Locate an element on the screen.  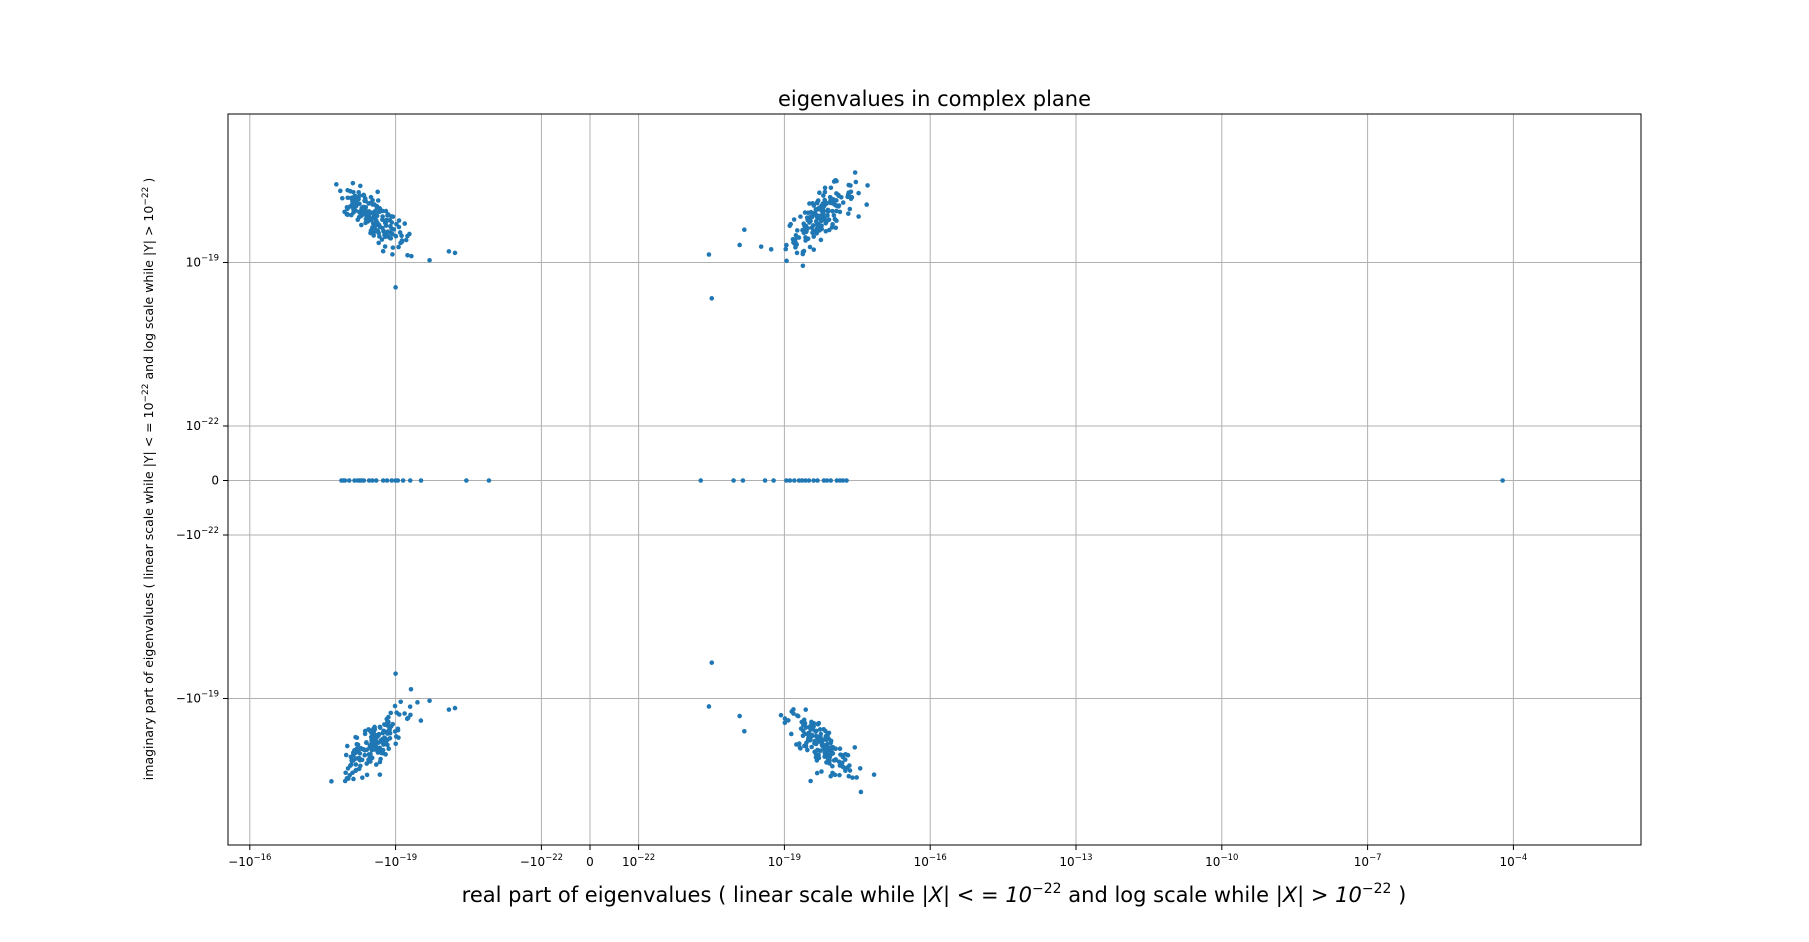
x-tick-label-9-exponent: −7 is located at coordinates (1375, 858).